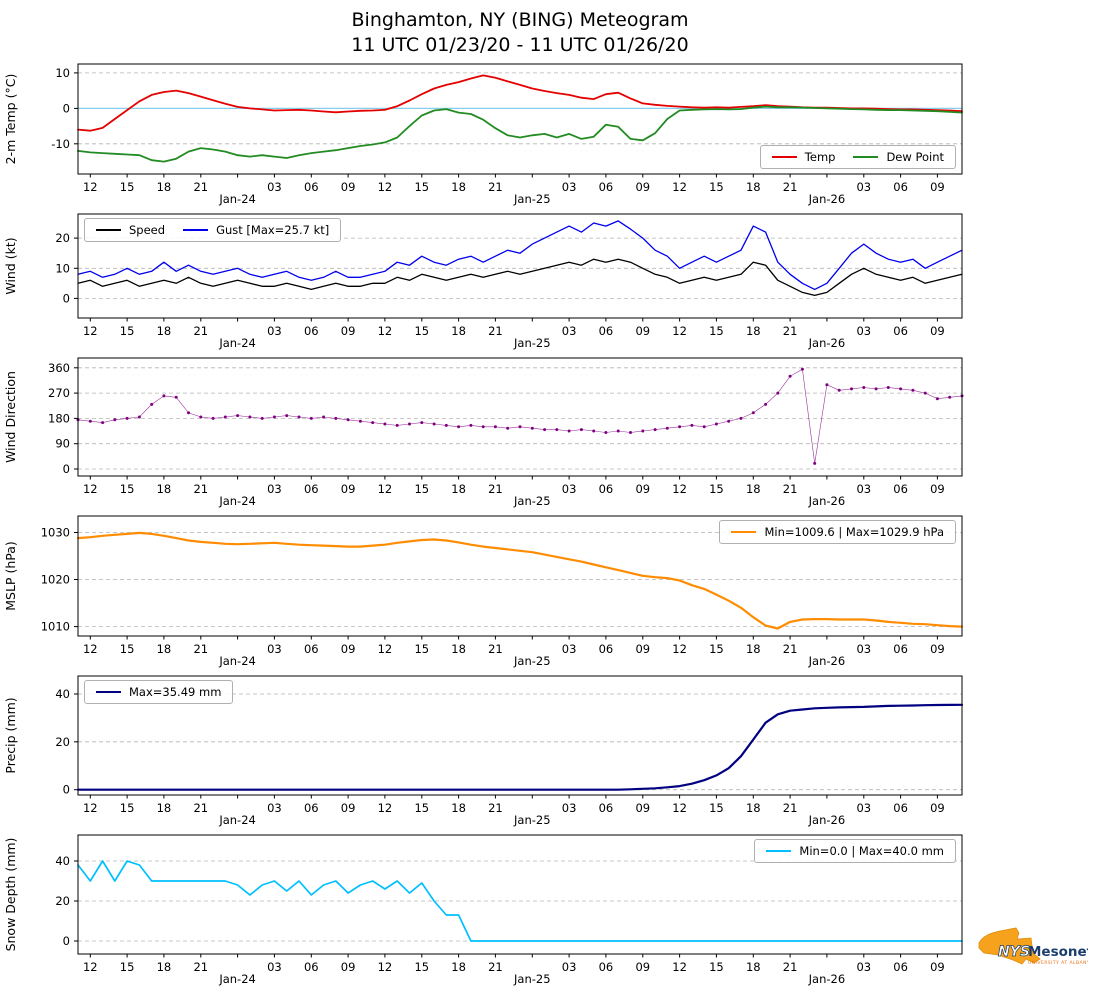  Describe the element at coordinates (820, 157) in the screenshot. I see `legend-label: Temp` at that location.